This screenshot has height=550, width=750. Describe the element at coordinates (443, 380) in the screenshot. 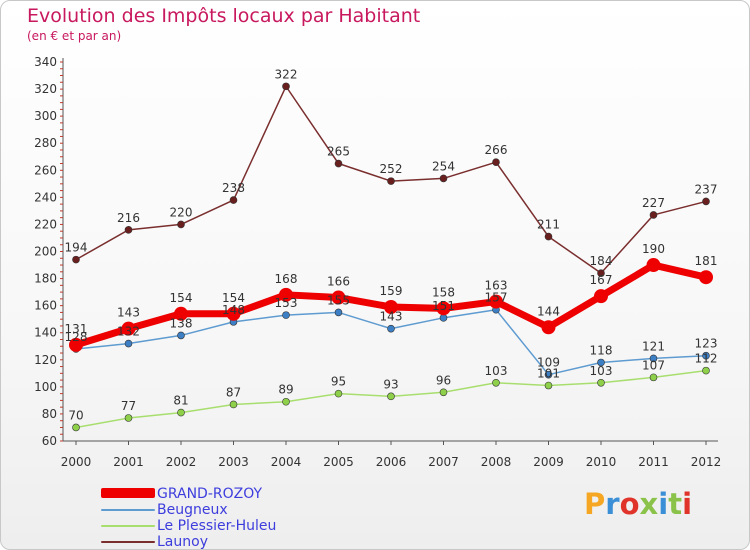

I see `data-label: 96` at that location.